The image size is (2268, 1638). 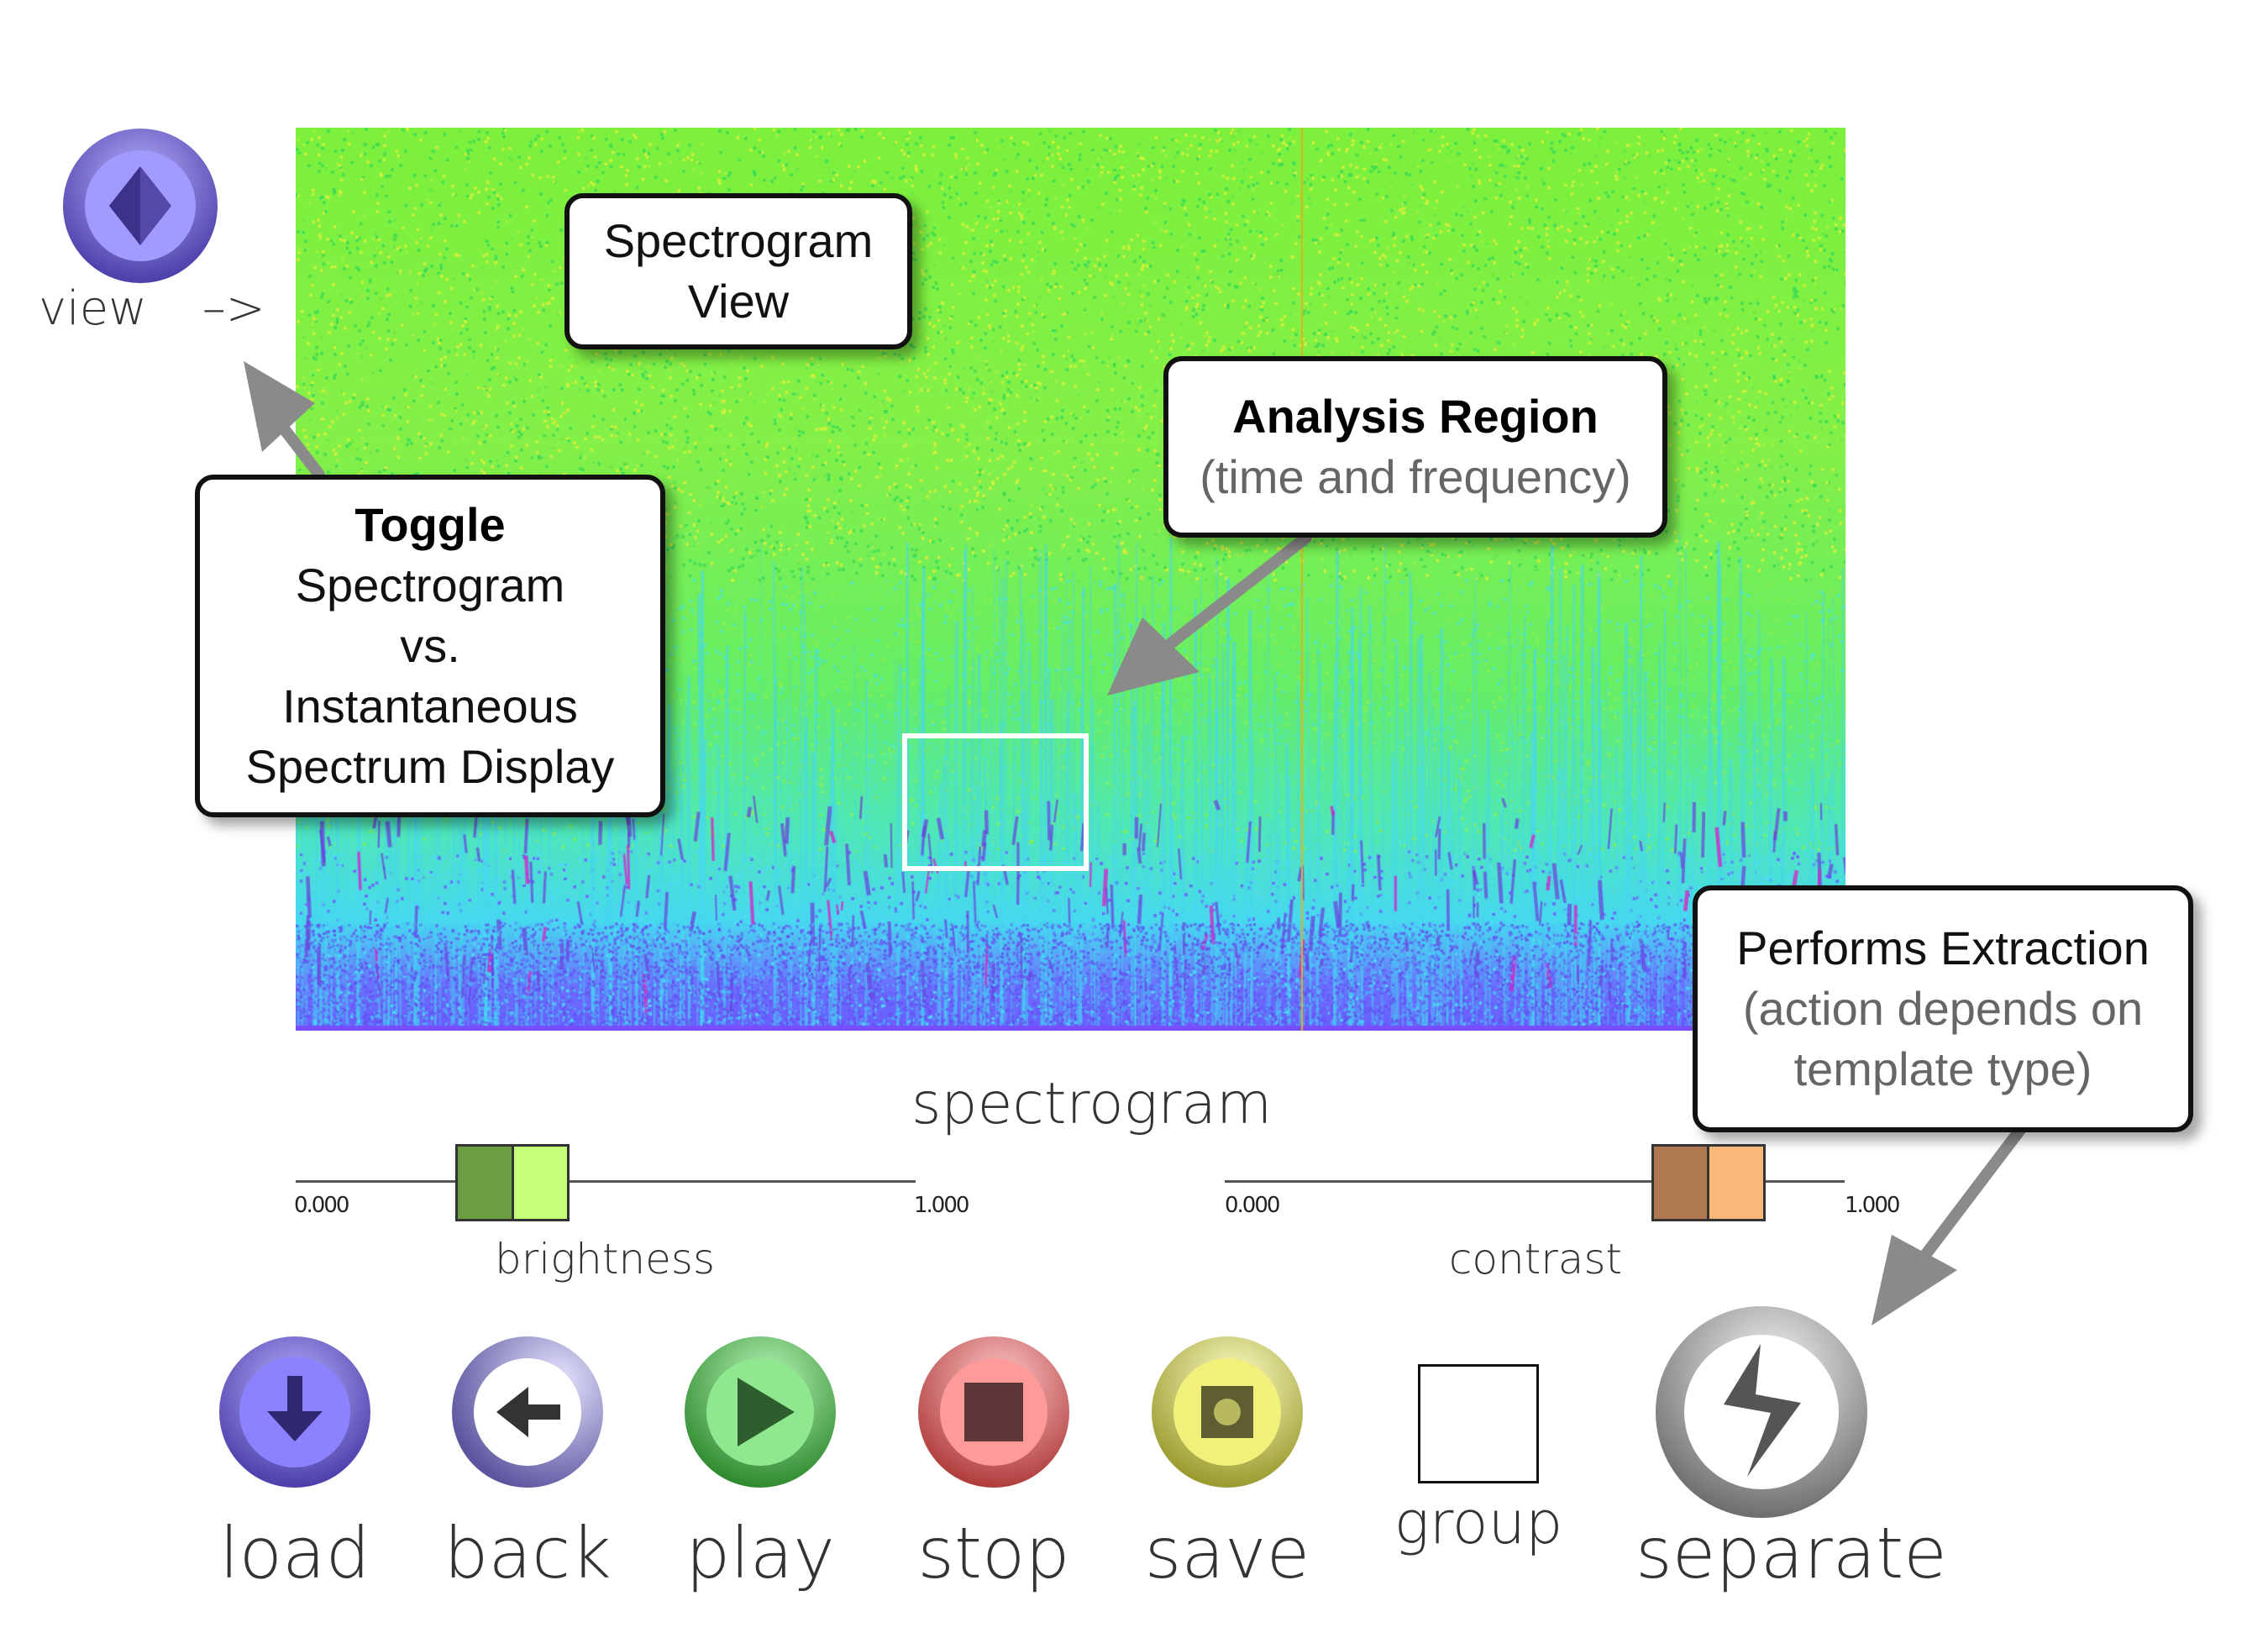 I want to click on contrast-label: contrast, so click(x=1535, y=1259).